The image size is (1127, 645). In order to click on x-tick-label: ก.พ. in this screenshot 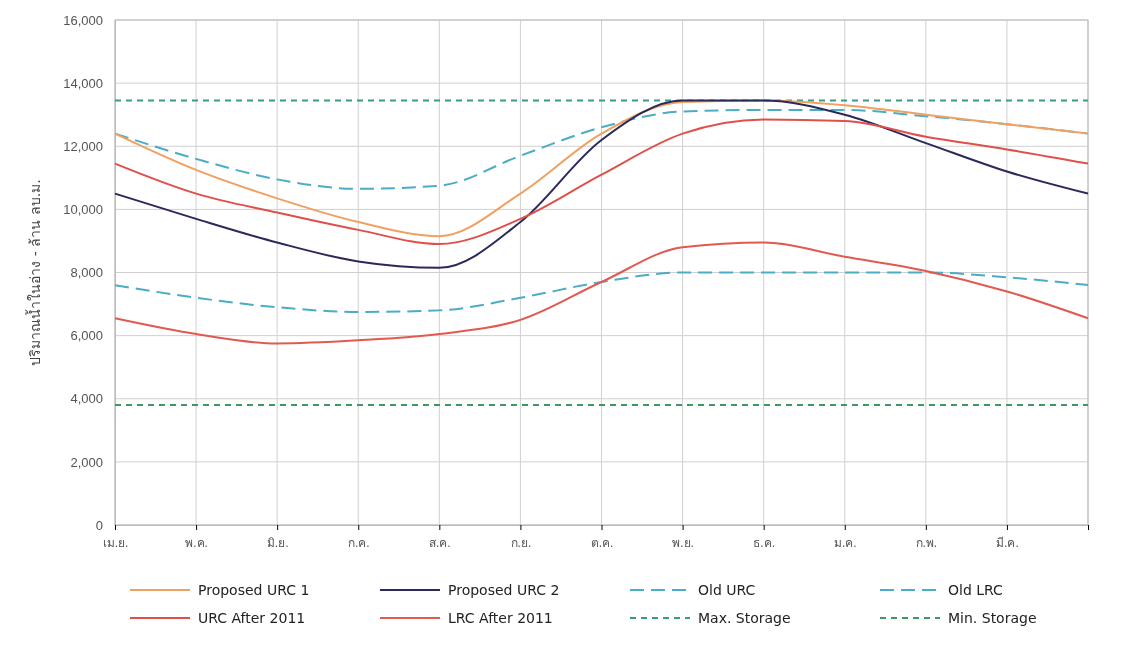, I will do `click(926, 542)`.